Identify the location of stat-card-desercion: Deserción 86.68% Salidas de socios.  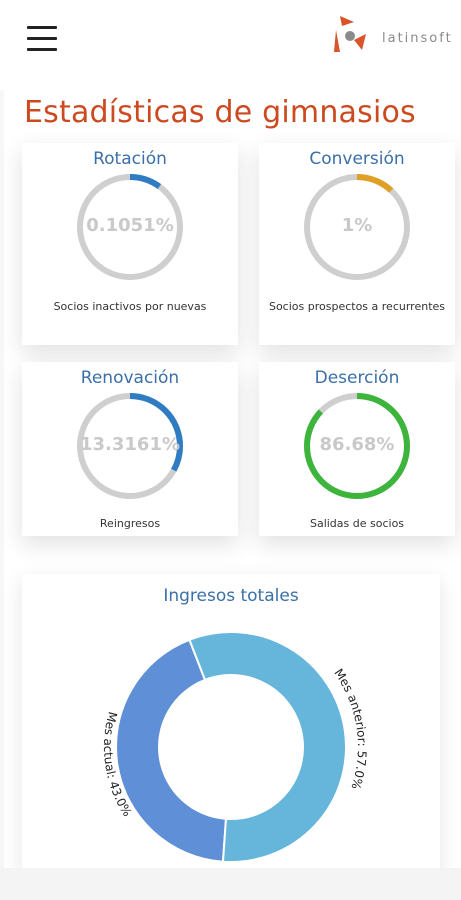
(357, 449).